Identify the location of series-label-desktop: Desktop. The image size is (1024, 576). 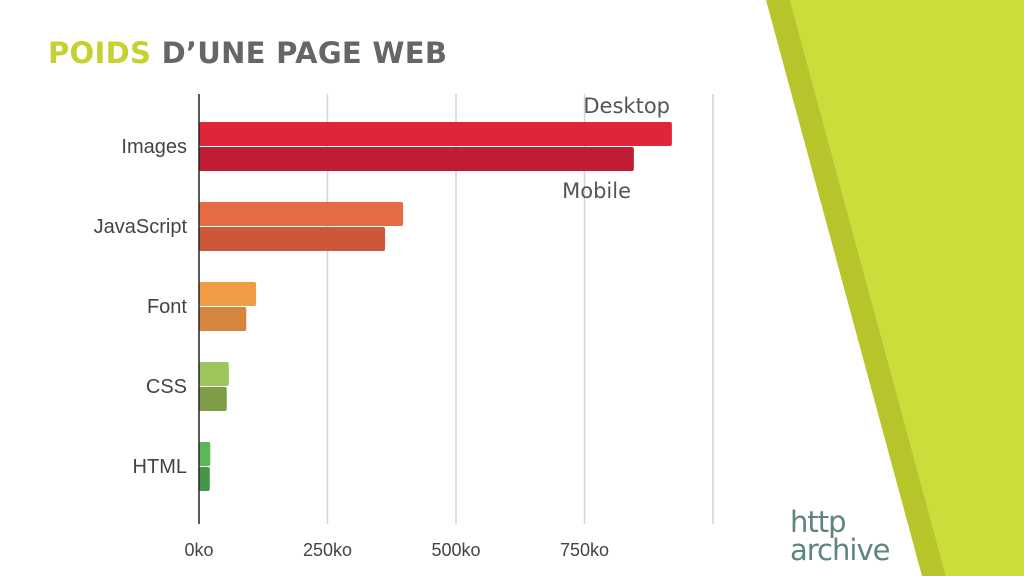
(626, 106).